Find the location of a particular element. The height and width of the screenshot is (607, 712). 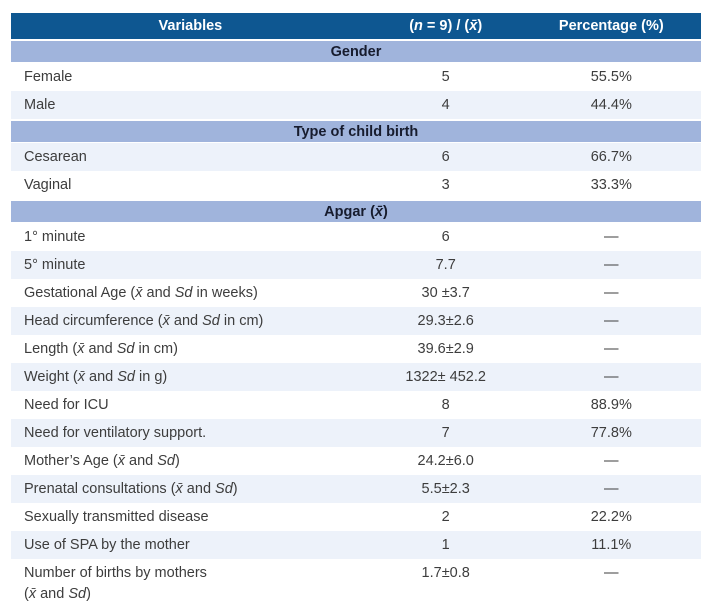

variable-label: Male is located at coordinates (40, 105).